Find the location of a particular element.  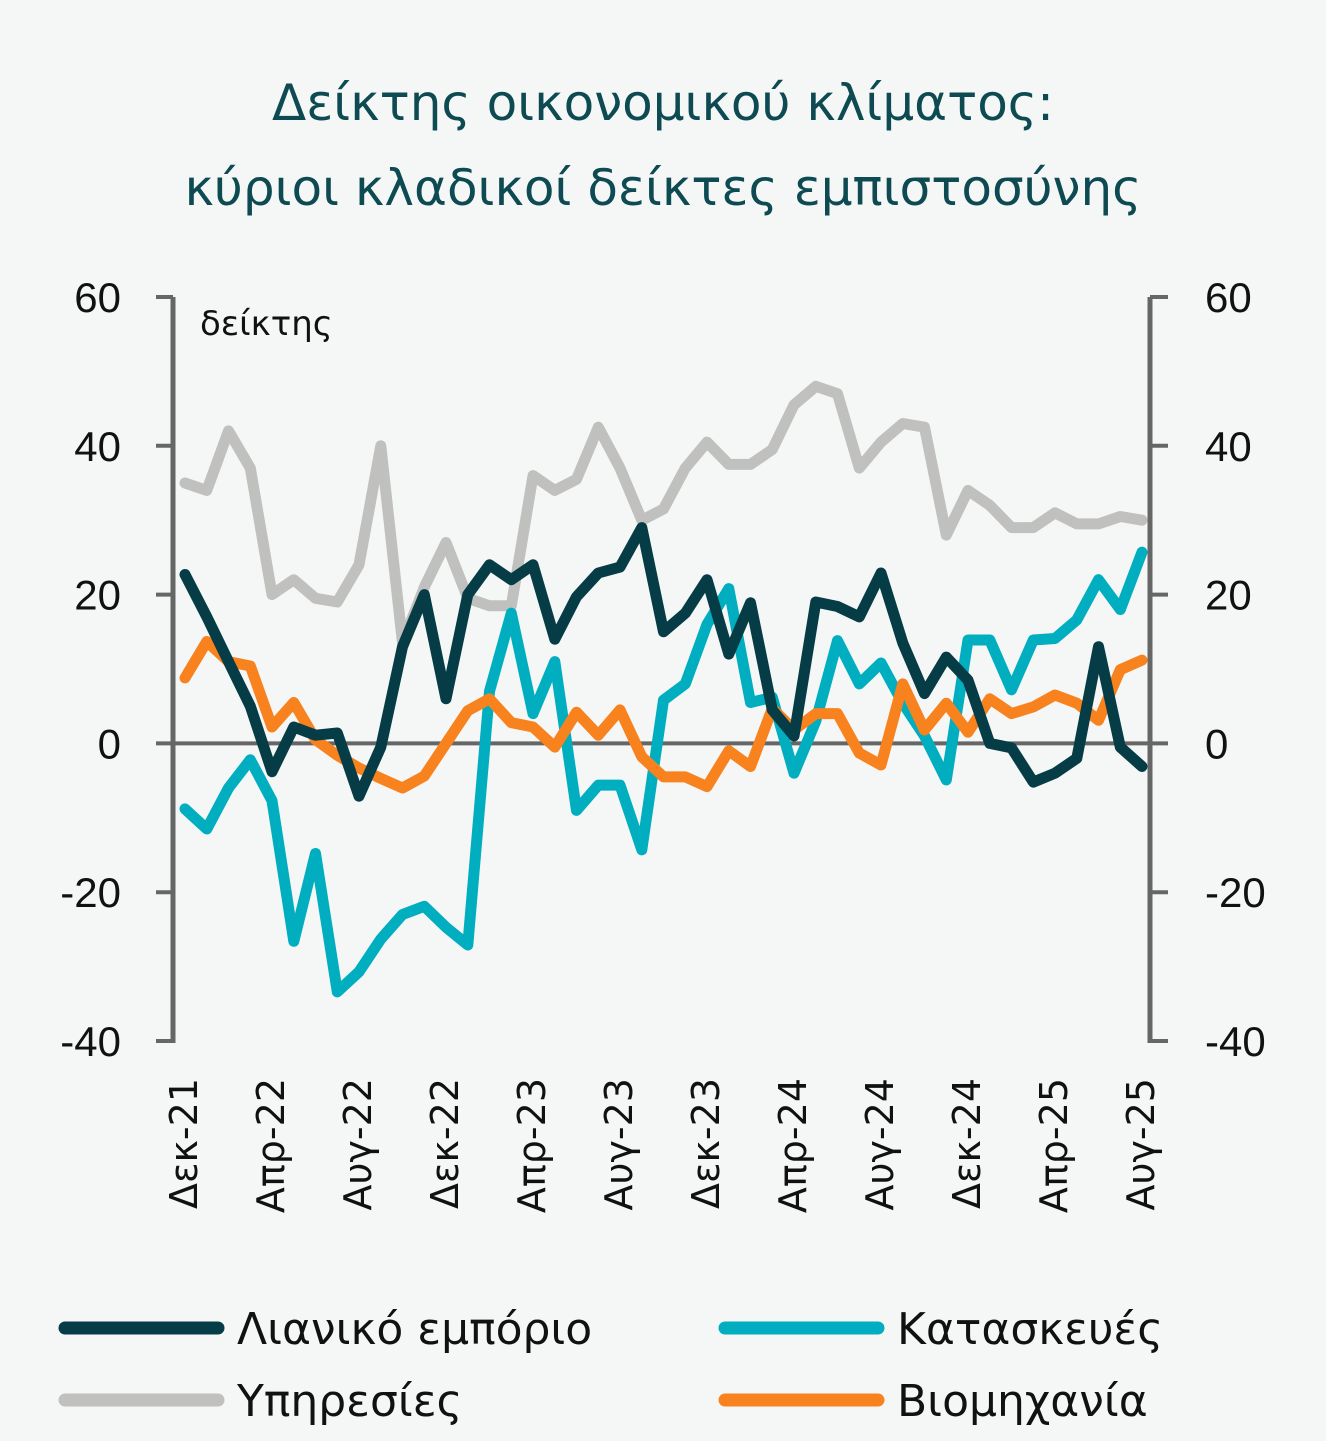

legend-item: Υπηρεσίες is located at coordinates (260, 1401).